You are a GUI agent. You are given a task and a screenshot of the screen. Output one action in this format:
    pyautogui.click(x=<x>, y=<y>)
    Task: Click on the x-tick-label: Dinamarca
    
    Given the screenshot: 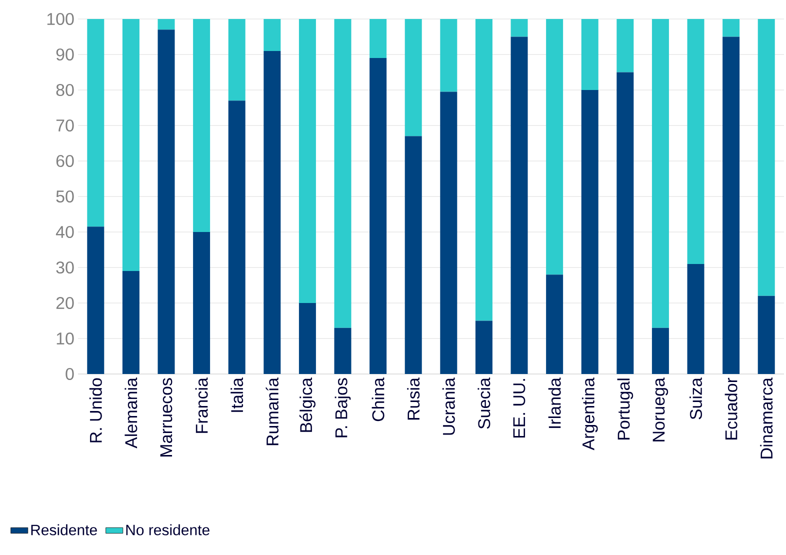 What is the action you would take?
    pyautogui.click(x=766, y=418)
    